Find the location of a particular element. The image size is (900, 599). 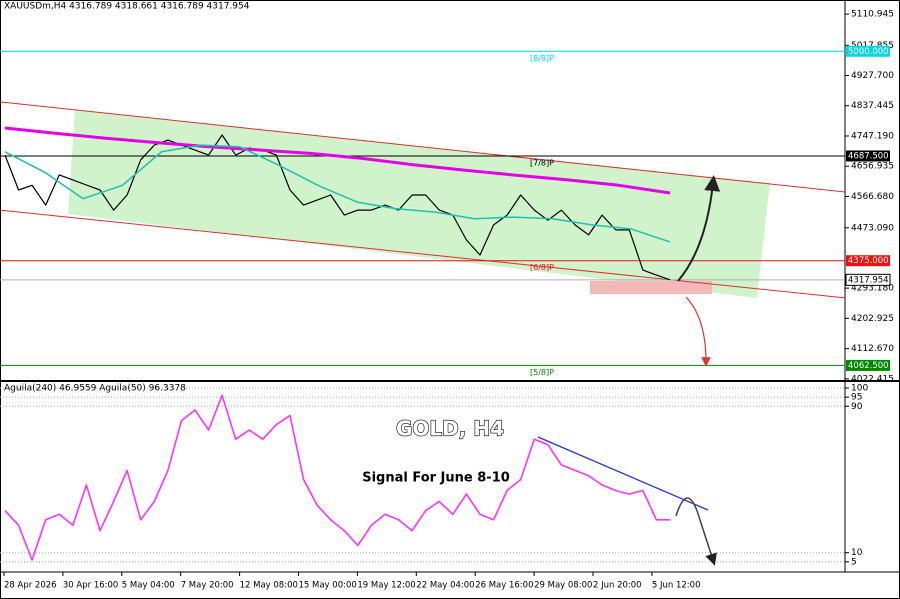

indicator-title: Aguila(240) 46.9559 Aguila(50) 96.3378 is located at coordinates (95, 389).